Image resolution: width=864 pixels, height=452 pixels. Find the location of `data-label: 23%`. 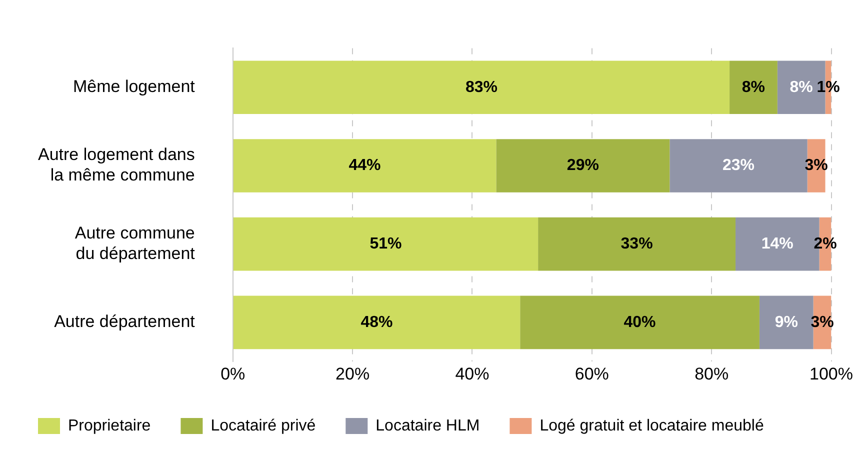

data-label: 23% is located at coordinates (738, 165).